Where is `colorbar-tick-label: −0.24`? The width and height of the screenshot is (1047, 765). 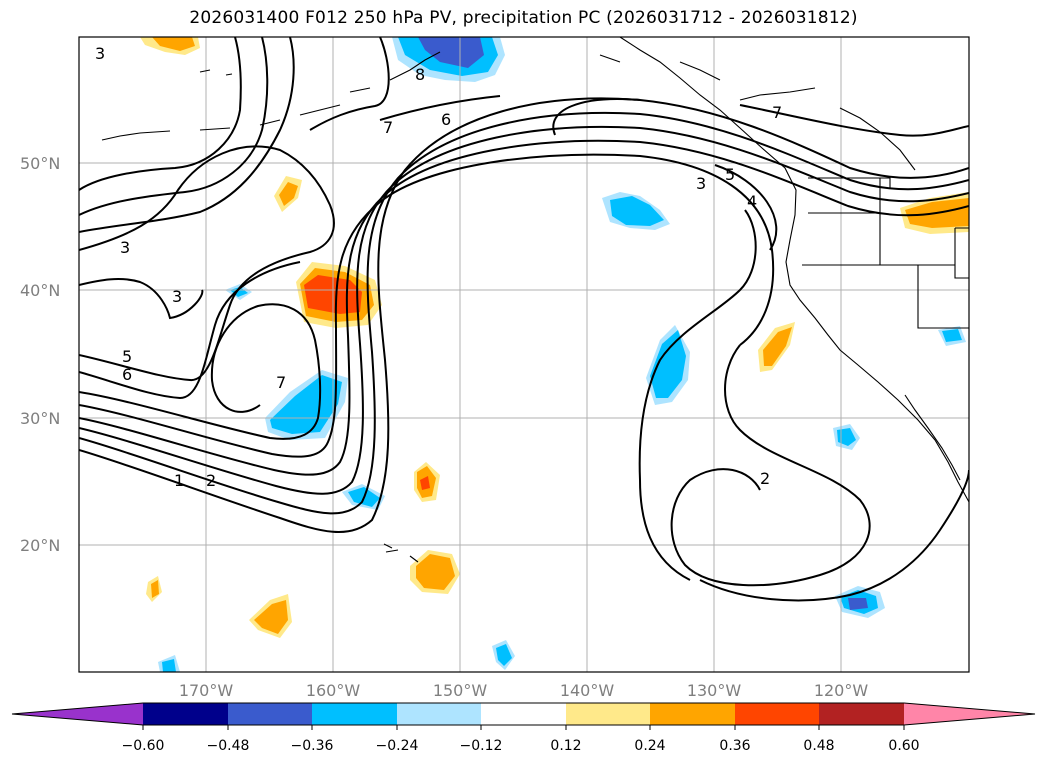
colorbar-tick-label: −0.24 is located at coordinates (397, 746).